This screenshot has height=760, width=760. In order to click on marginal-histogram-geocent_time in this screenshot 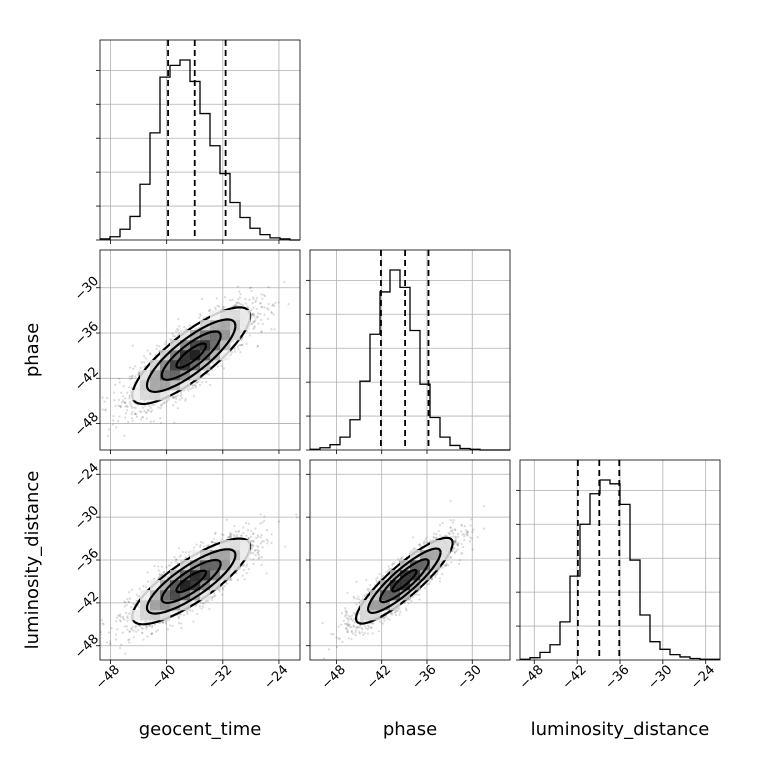, I will do `click(198, 140)`.